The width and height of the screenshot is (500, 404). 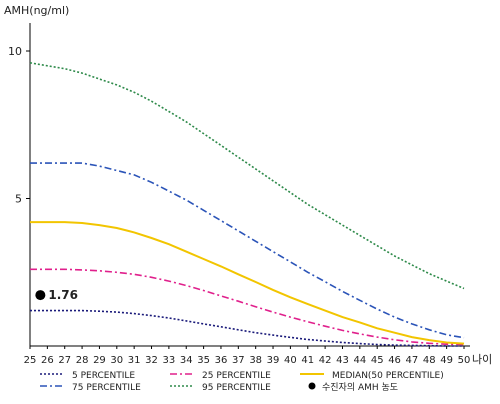 What do you see at coordinates (40, 295) in the screenshot?
I see `patient-amh-marker` at bounding box center [40, 295].